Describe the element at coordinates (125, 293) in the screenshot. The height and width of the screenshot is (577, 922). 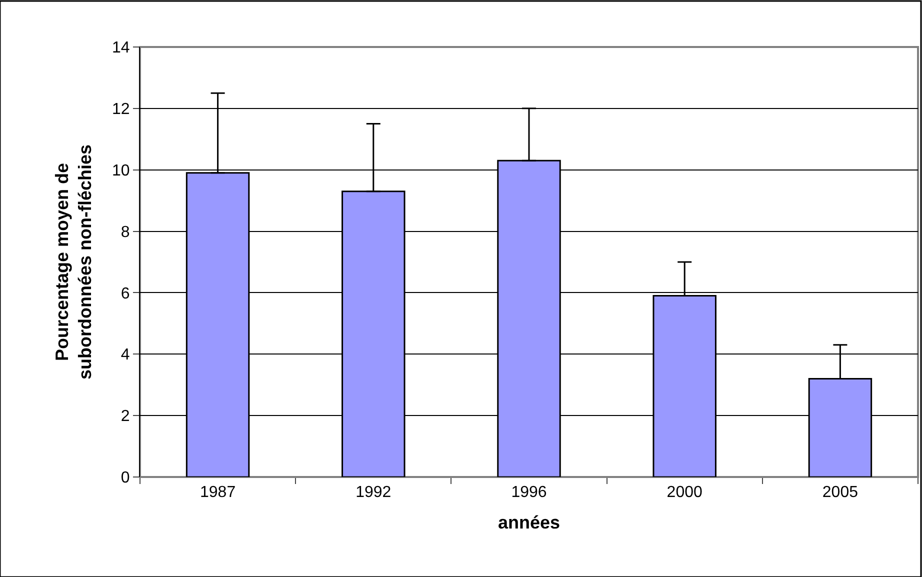
I see `y-tick-label: 6` at that location.